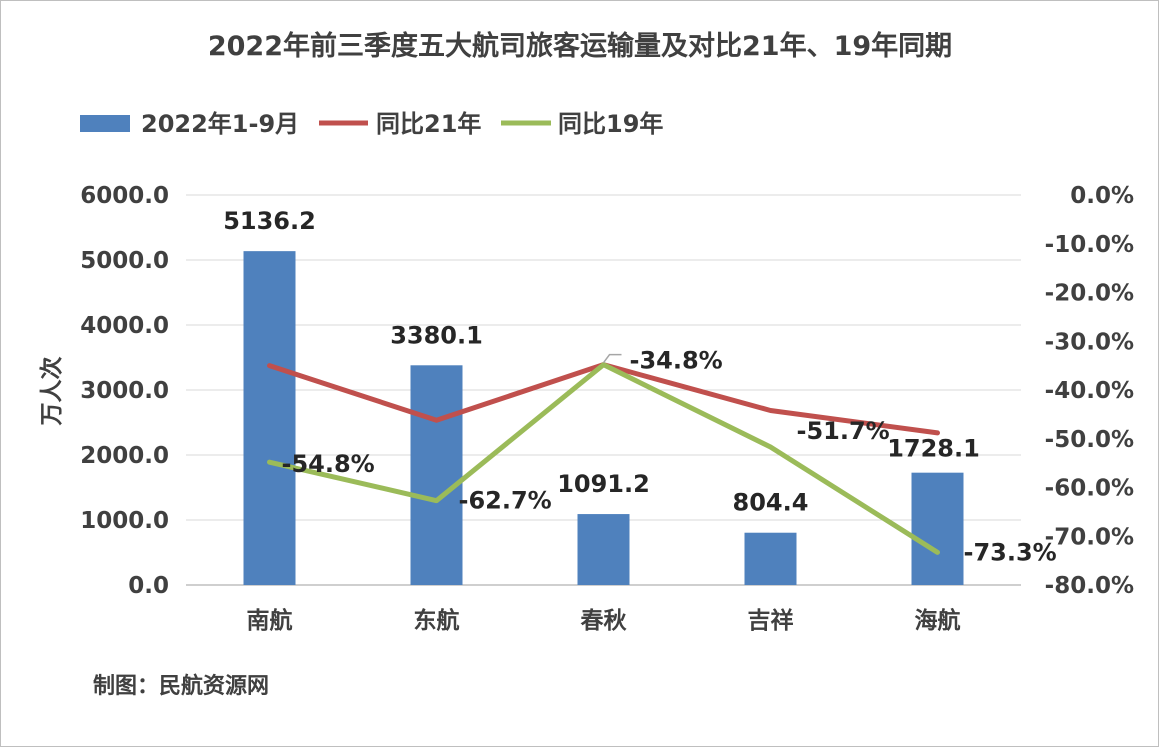  Describe the element at coordinates (328, 464) in the screenshot. I see `line-data-label: -54.8%` at that location.